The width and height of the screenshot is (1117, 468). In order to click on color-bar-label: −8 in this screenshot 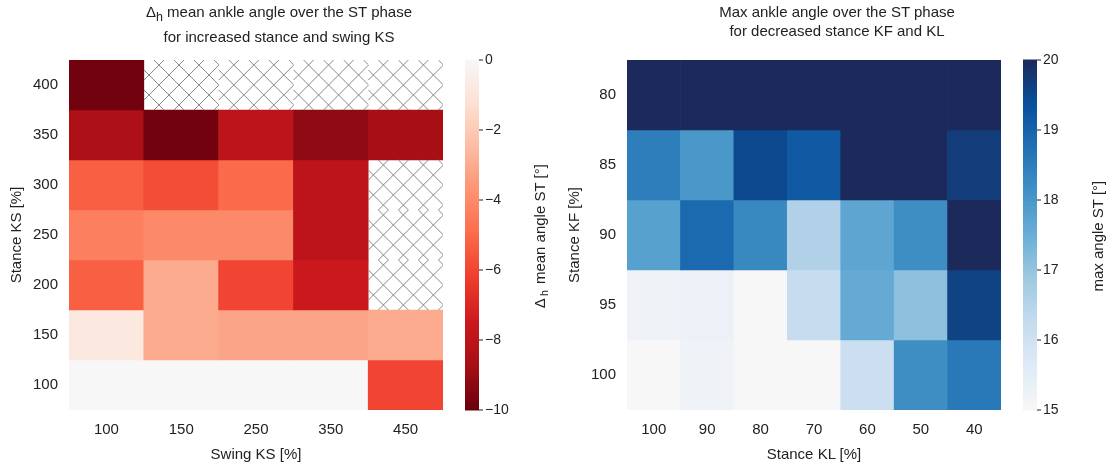, I will do `click(493, 338)`.